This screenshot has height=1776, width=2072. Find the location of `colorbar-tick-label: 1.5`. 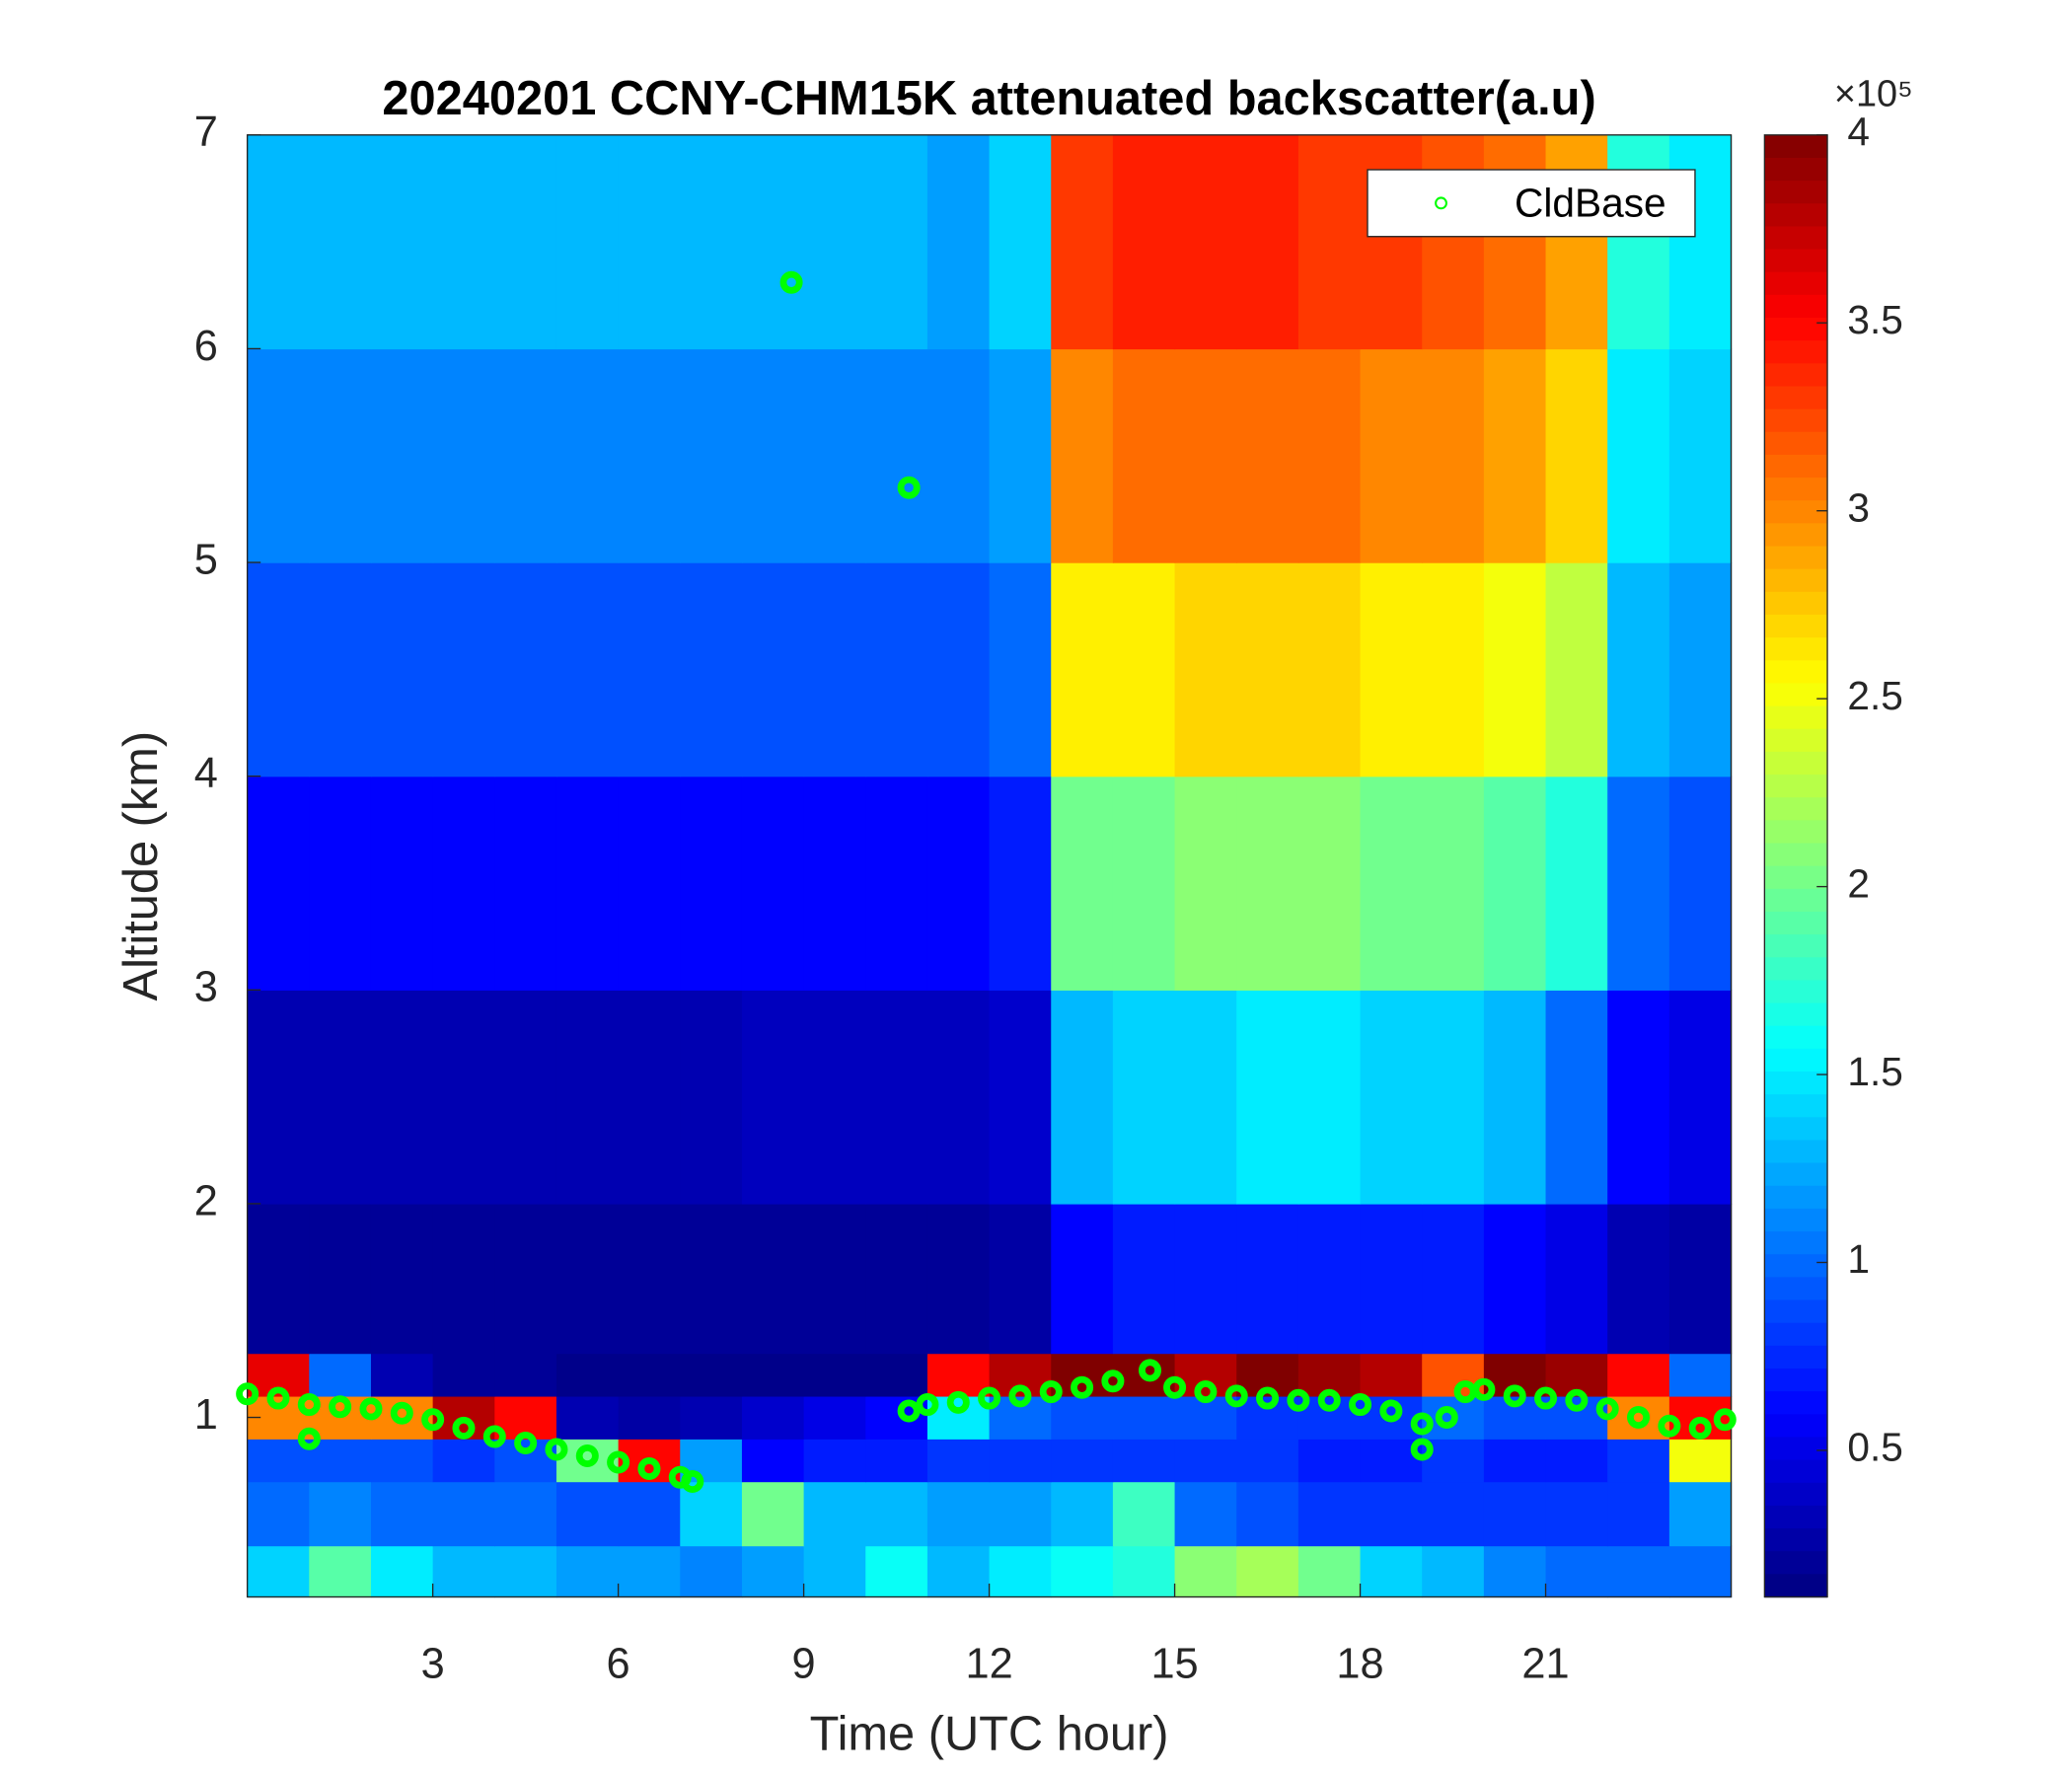

colorbar-tick-label: 1.5 is located at coordinates (1875, 1071).